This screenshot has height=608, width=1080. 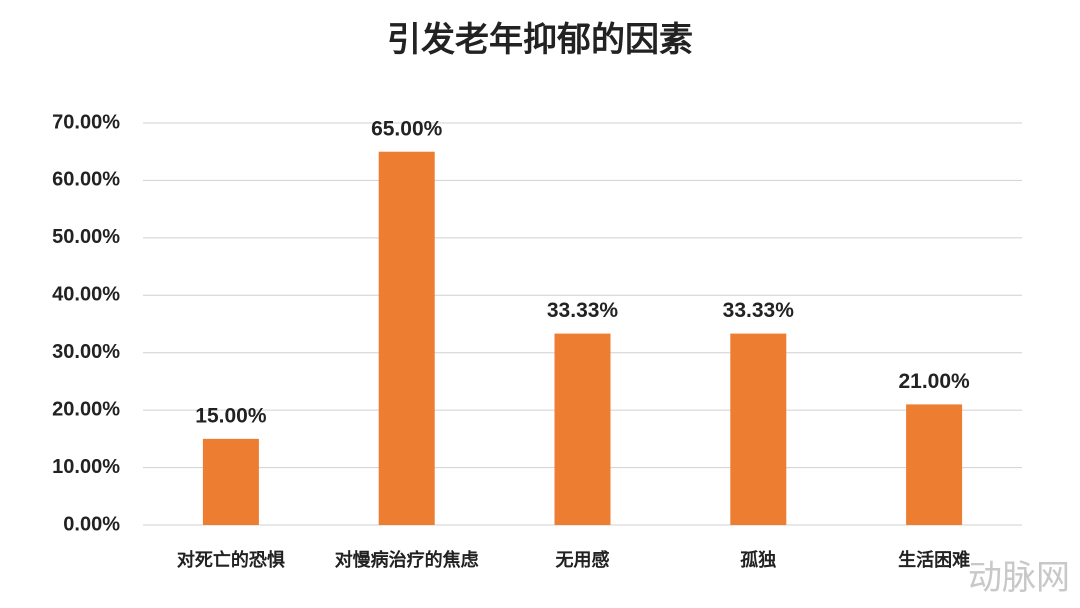 What do you see at coordinates (86, 237) in the screenshot?
I see `y-tick-label: 50.00%` at bounding box center [86, 237].